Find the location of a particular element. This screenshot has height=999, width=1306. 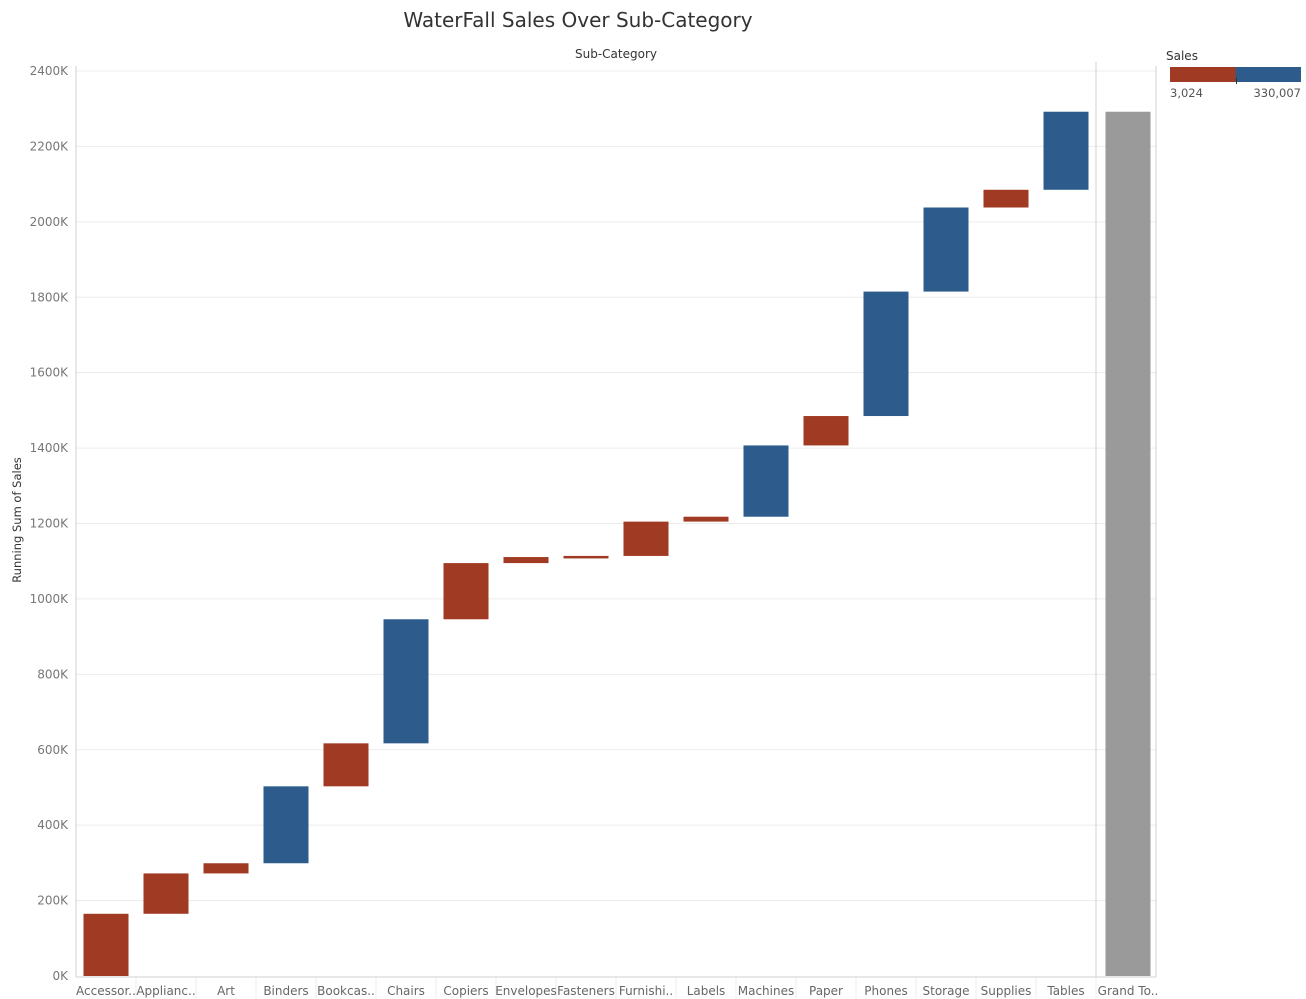

x-tick-label: Phones is located at coordinates (885, 991).